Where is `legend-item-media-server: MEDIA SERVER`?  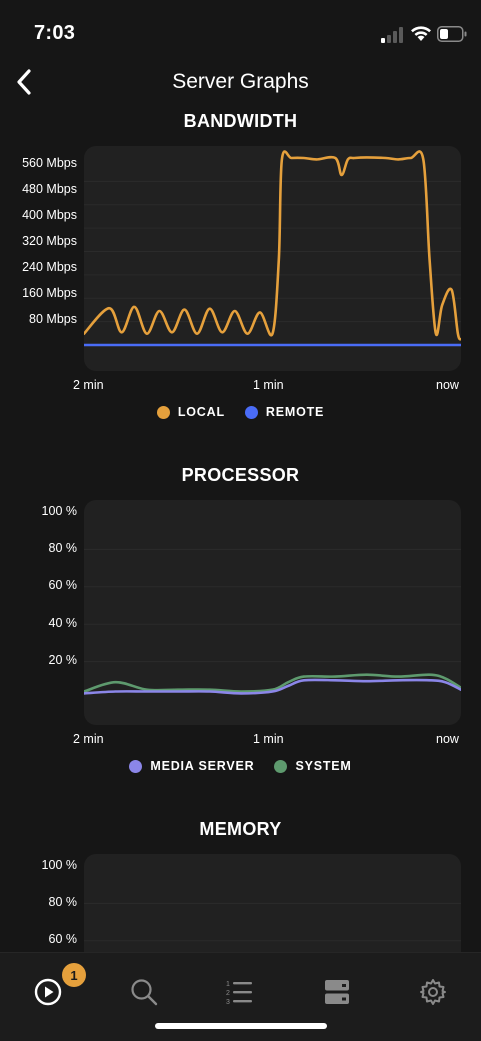 legend-item-media-server: MEDIA SERVER is located at coordinates (191, 766).